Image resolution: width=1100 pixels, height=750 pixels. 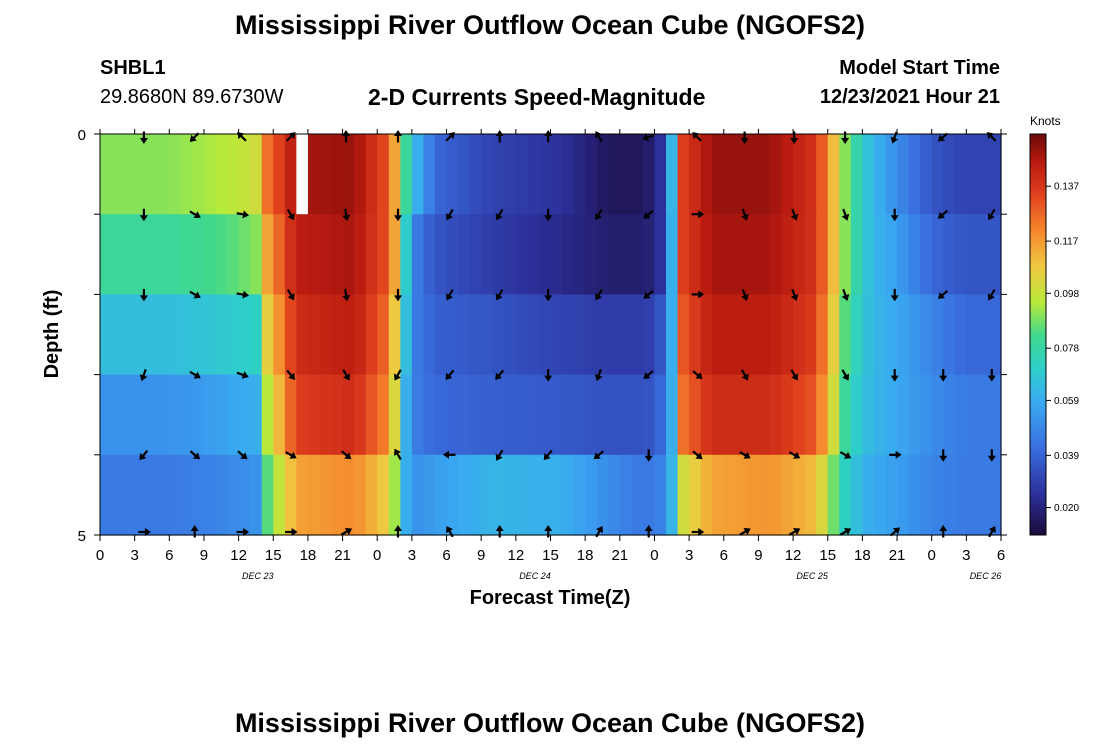 I want to click on date-label: DEC 24, so click(x=535, y=576).